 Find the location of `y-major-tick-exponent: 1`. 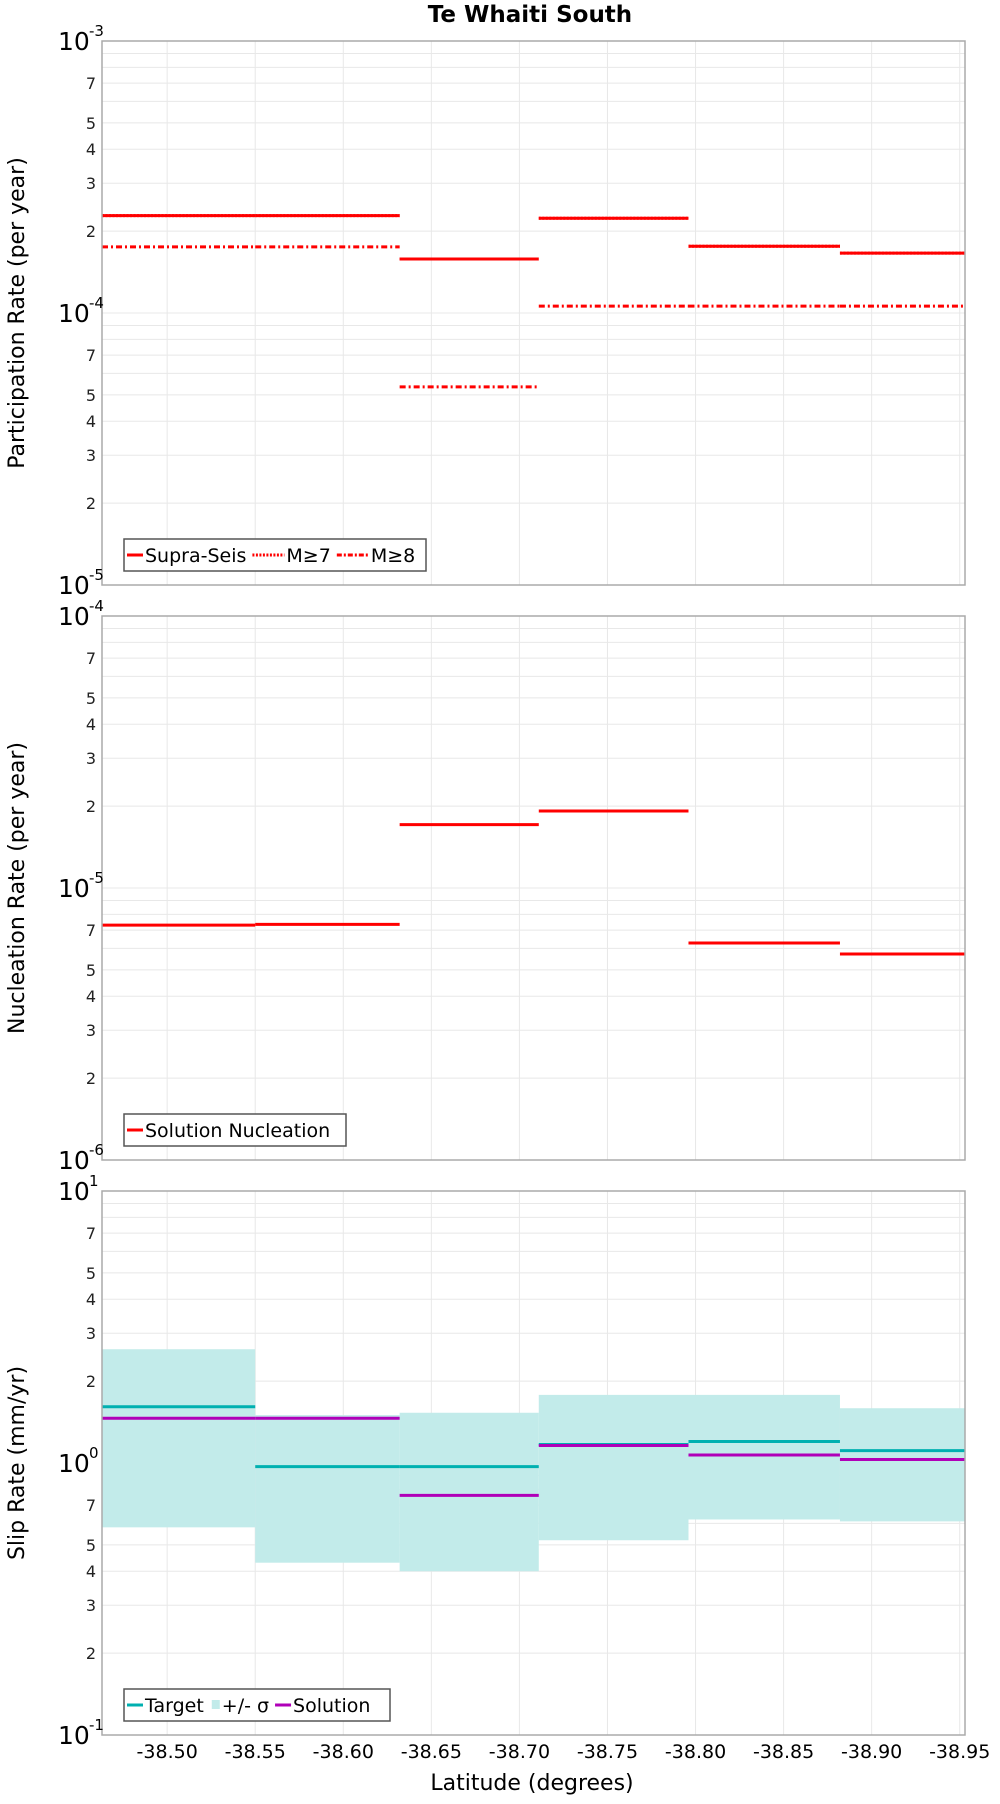

y-major-tick-exponent: 1 is located at coordinates (94, 1181).